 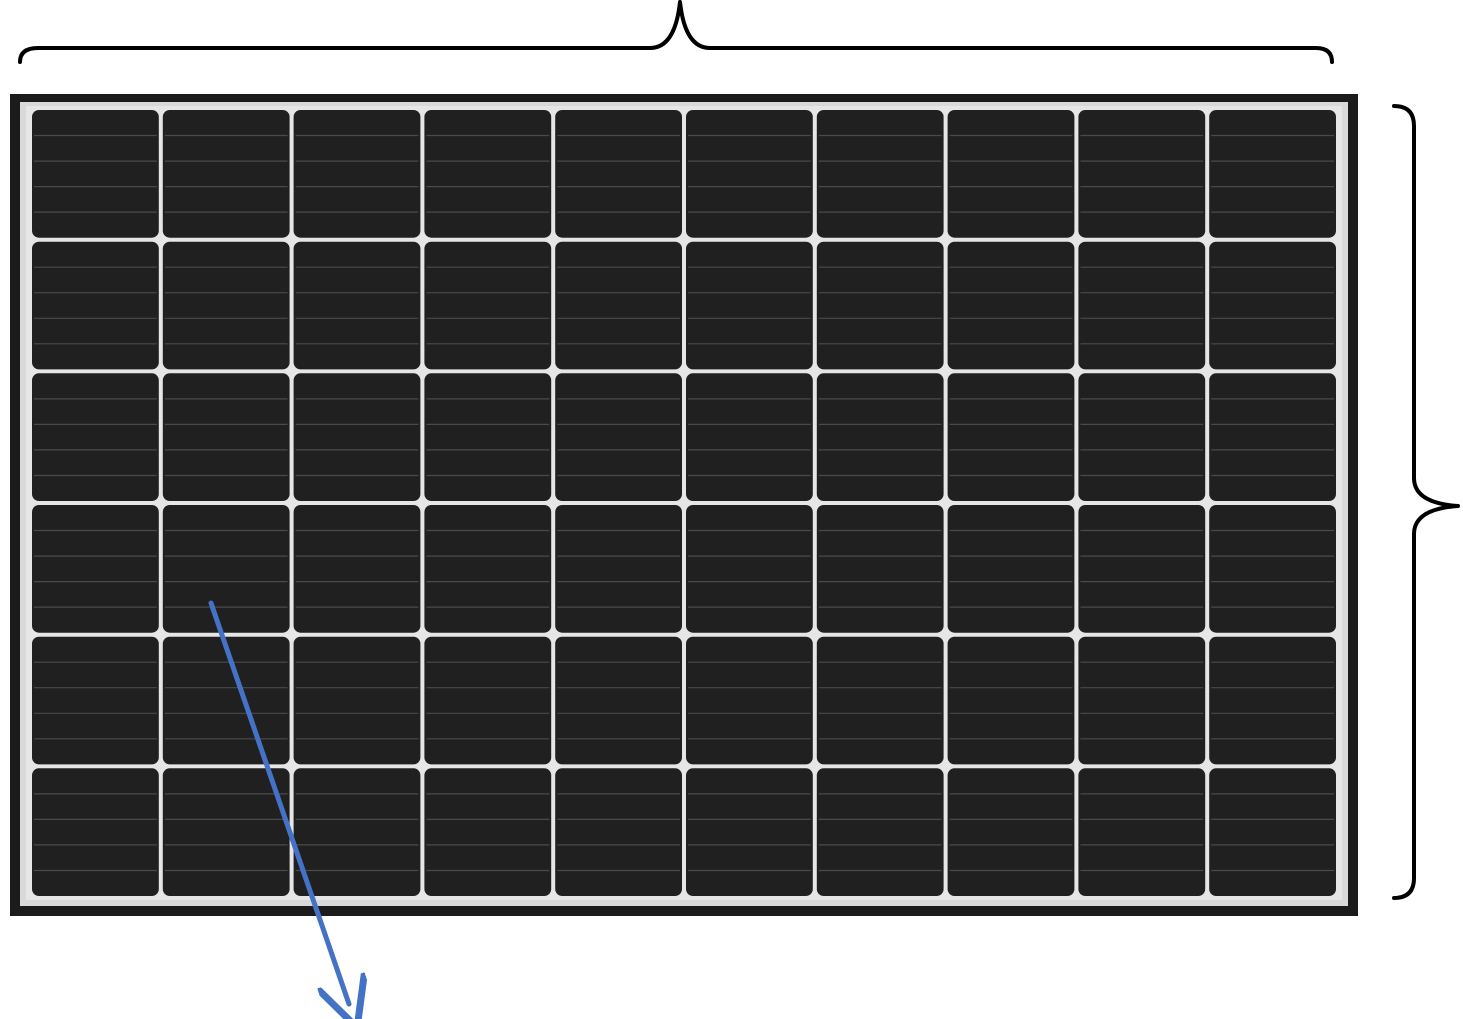 What do you see at coordinates (676, 32) in the screenshot?
I see `top-brace-icon` at bounding box center [676, 32].